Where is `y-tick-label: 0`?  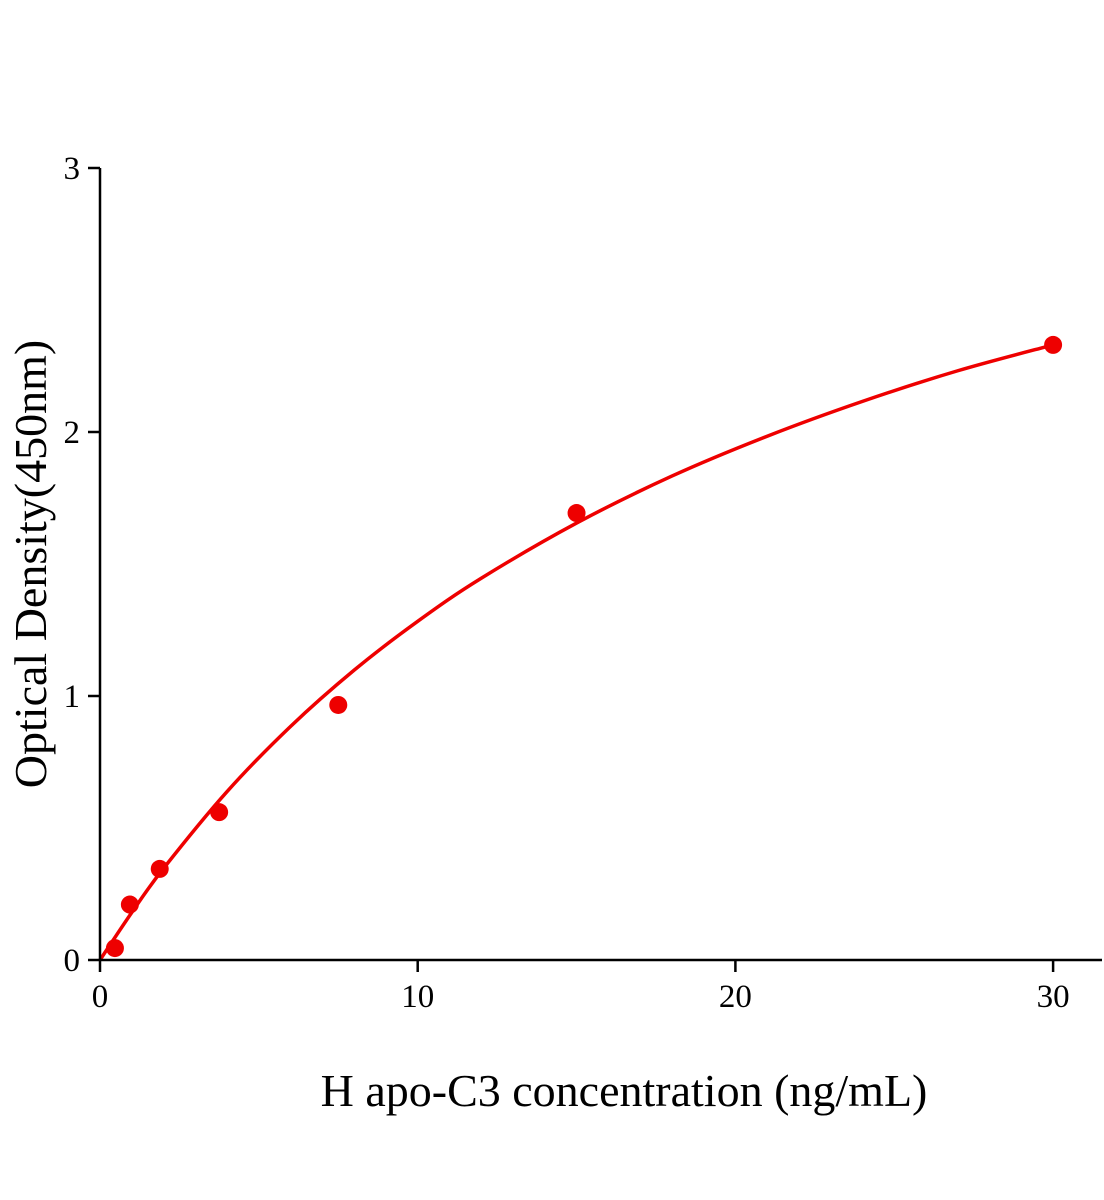 y-tick-label: 0 is located at coordinates (72, 961).